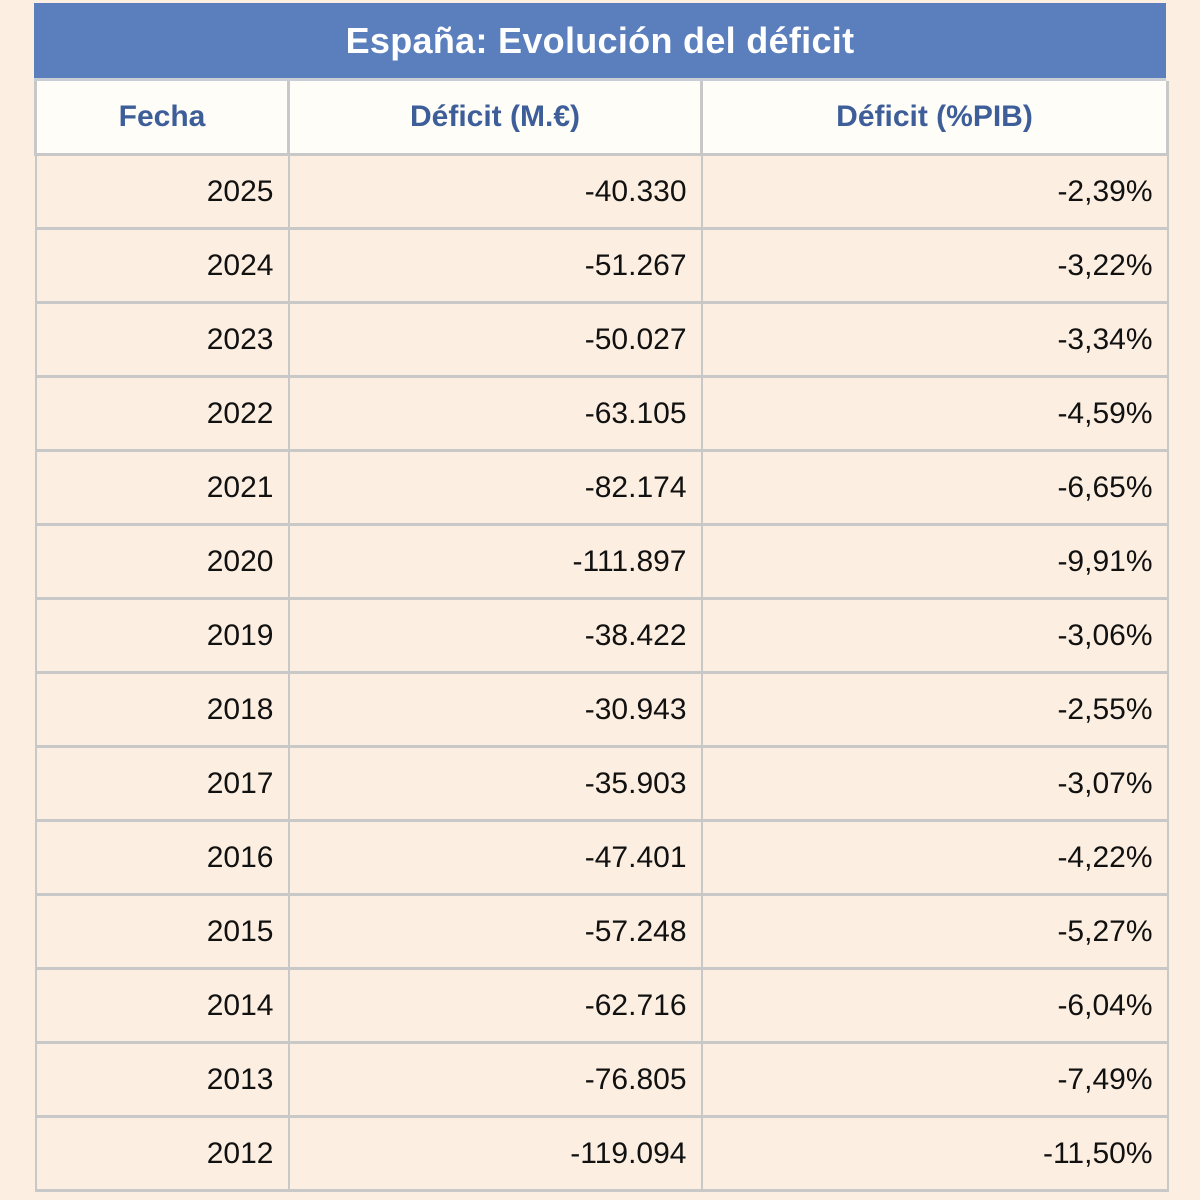 This screenshot has width=1200, height=1200. I want to click on table-row: 2025 -40.330 -2,39%, so click(601, 192).